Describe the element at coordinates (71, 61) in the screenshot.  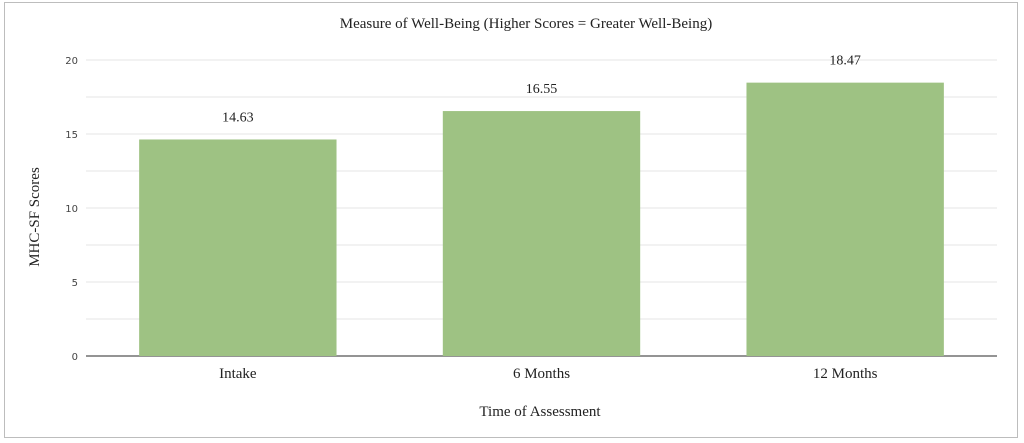
I see `y-tick-label: 20` at that location.